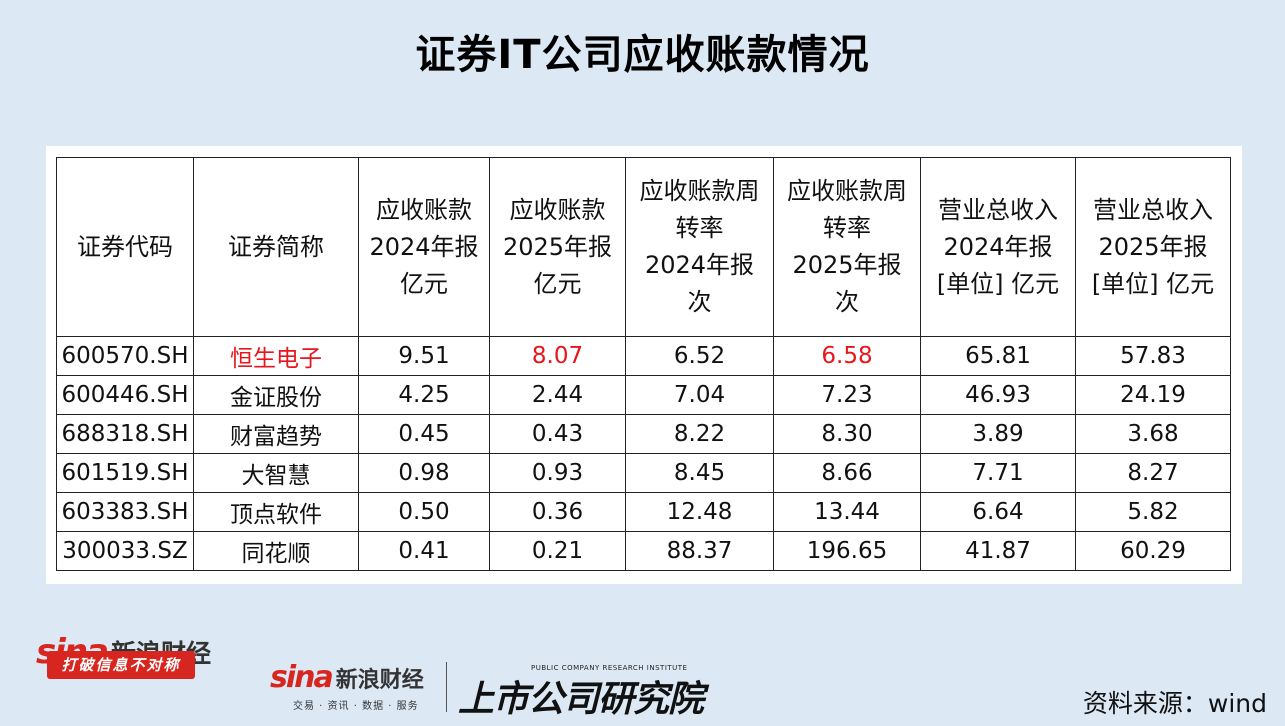 This screenshot has width=1285, height=726. What do you see at coordinates (125, 395) in the screenshot?
I see `table-cell: 600446.SH` at bounding box center [125, 395].